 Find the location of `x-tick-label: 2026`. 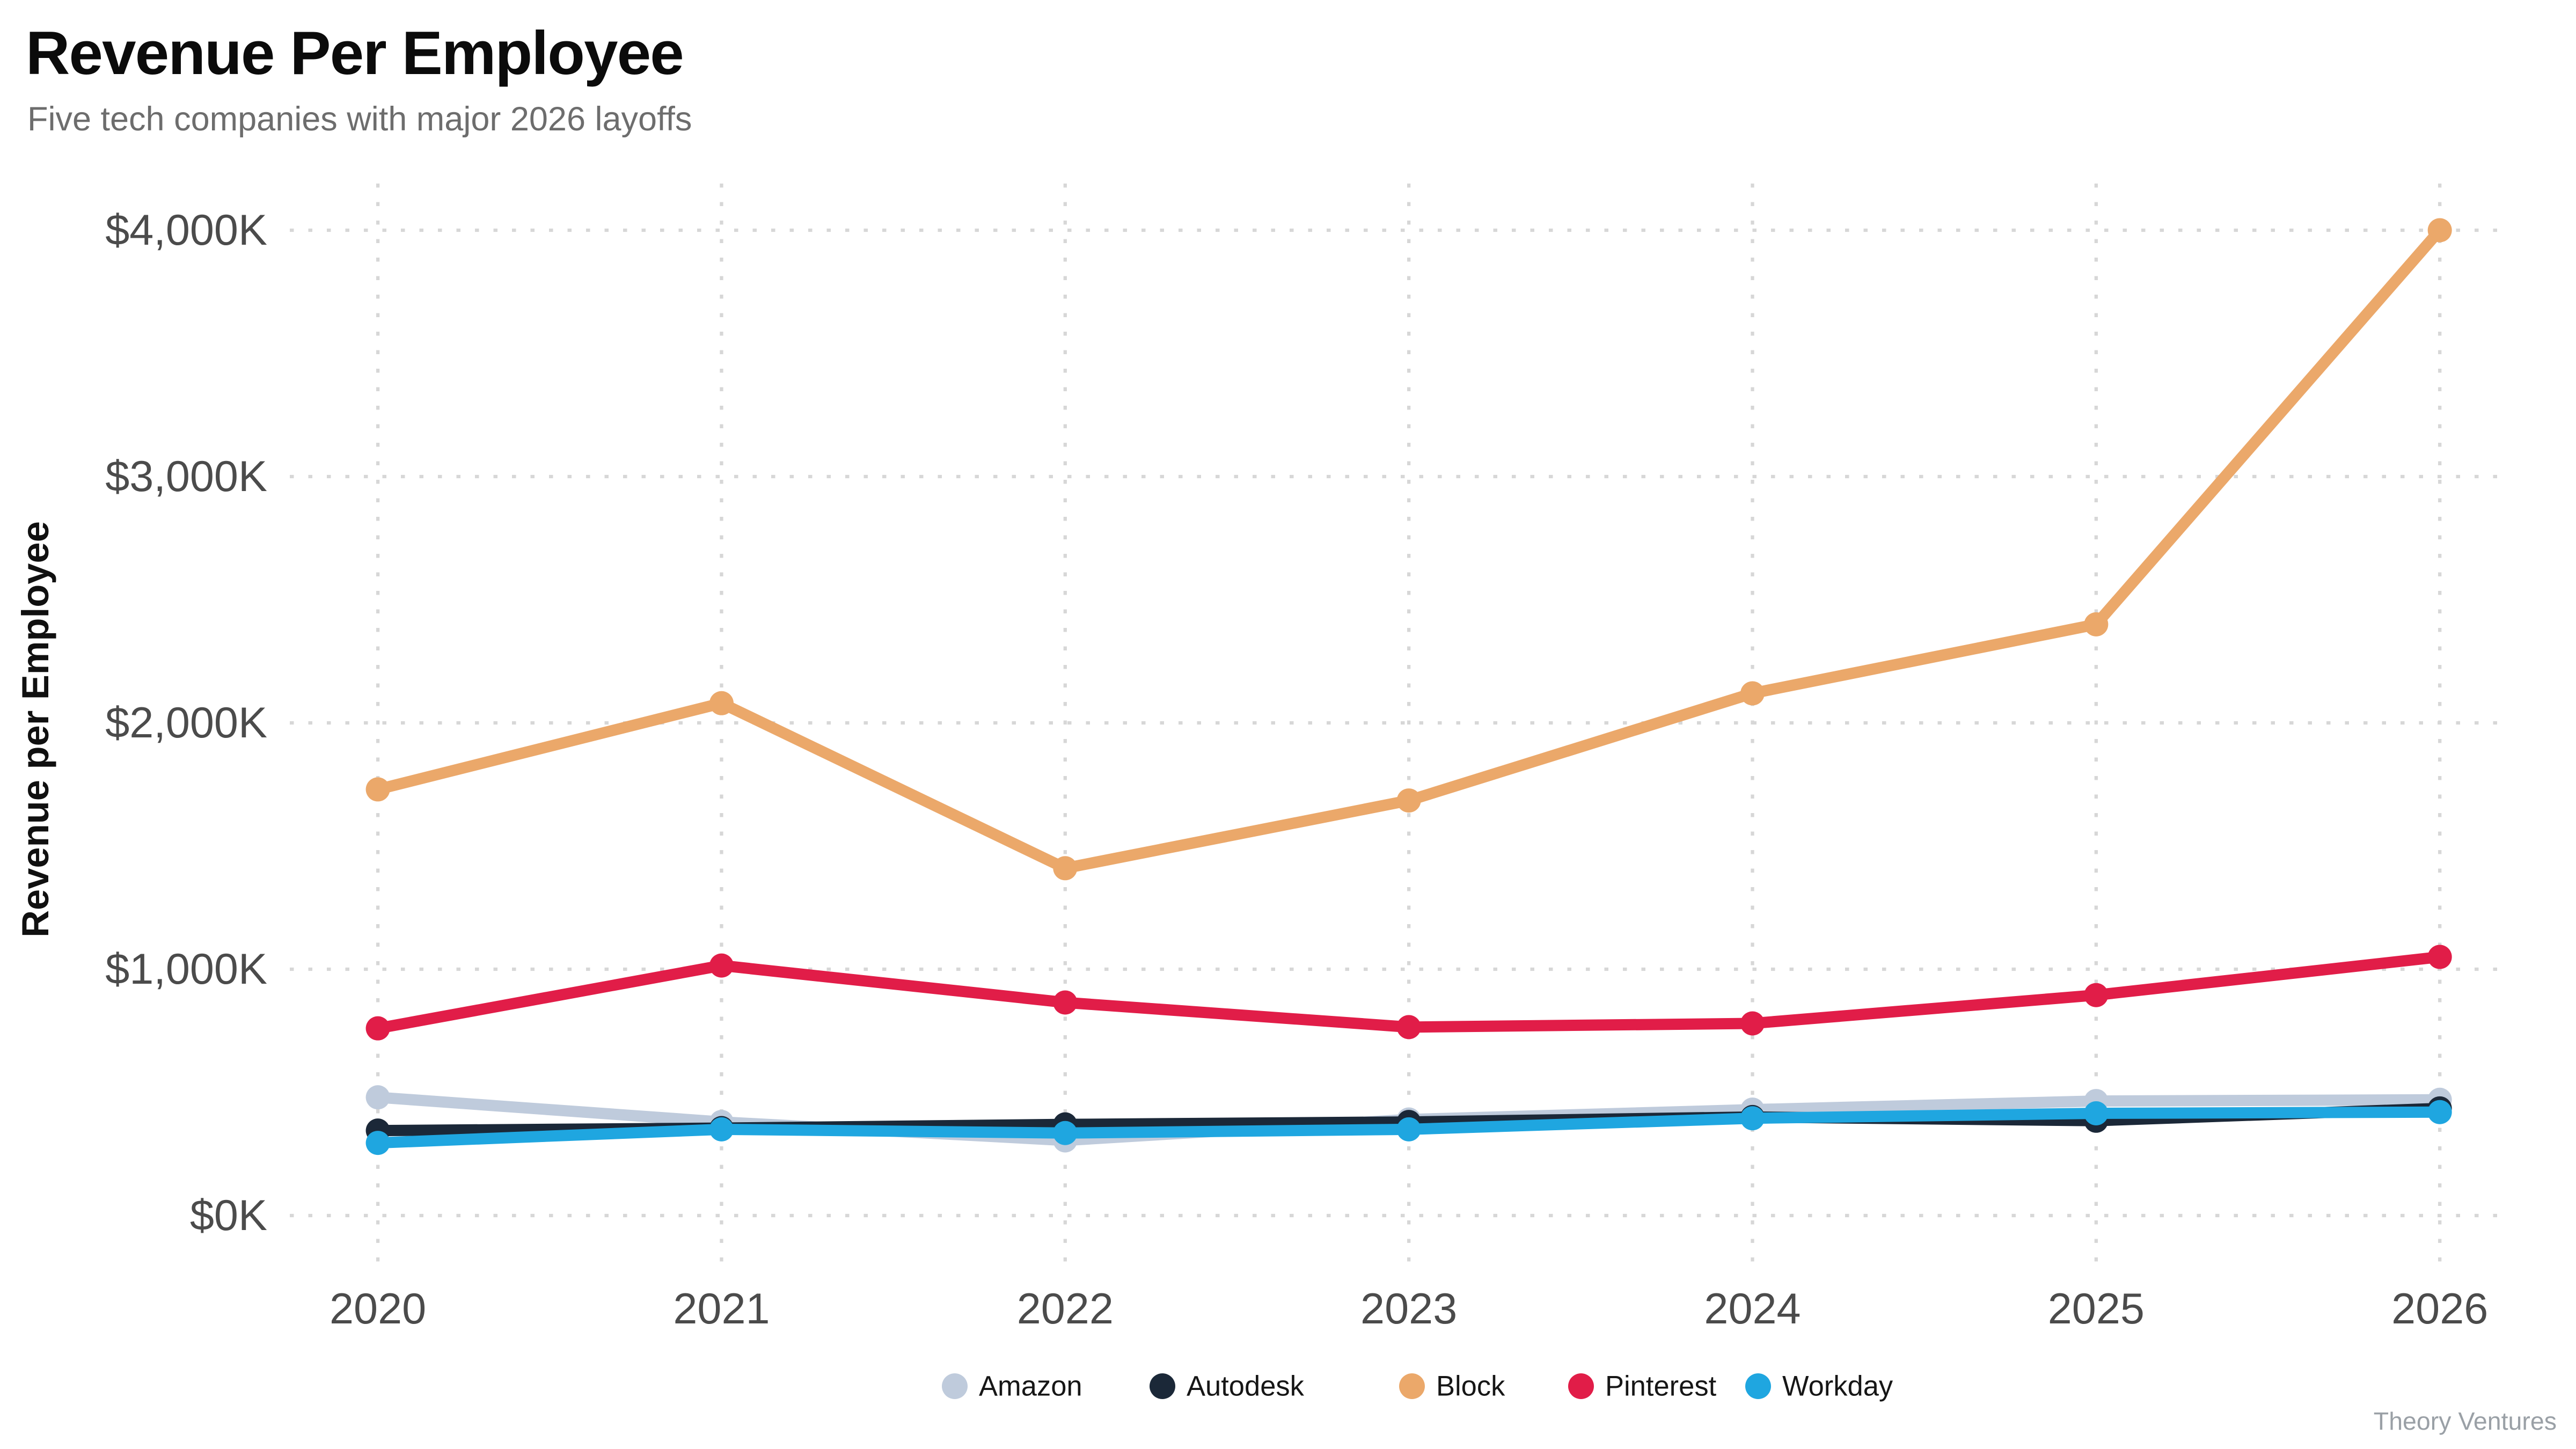

x-tick-label: 2026 is located at coordinates (2439, 1309).